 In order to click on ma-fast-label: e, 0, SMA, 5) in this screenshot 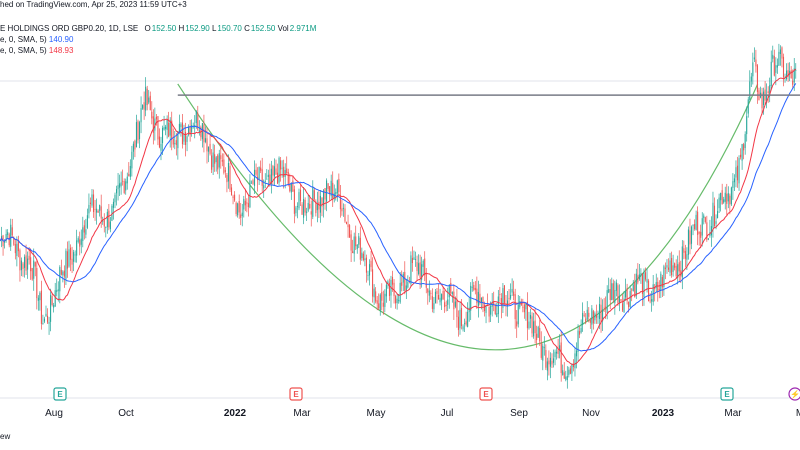, I will do `click(23, 50)`.